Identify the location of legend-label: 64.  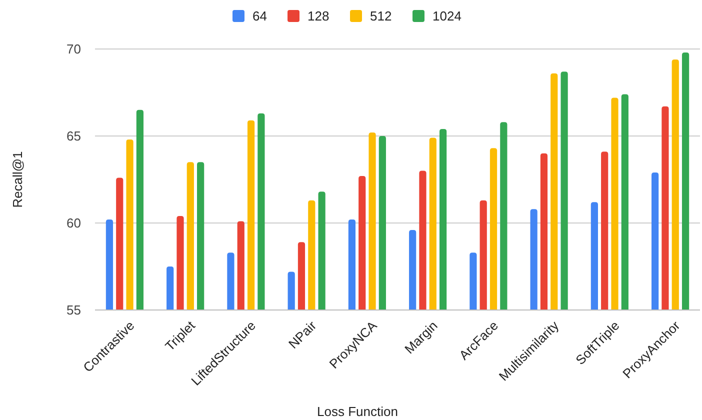
(259, 16).